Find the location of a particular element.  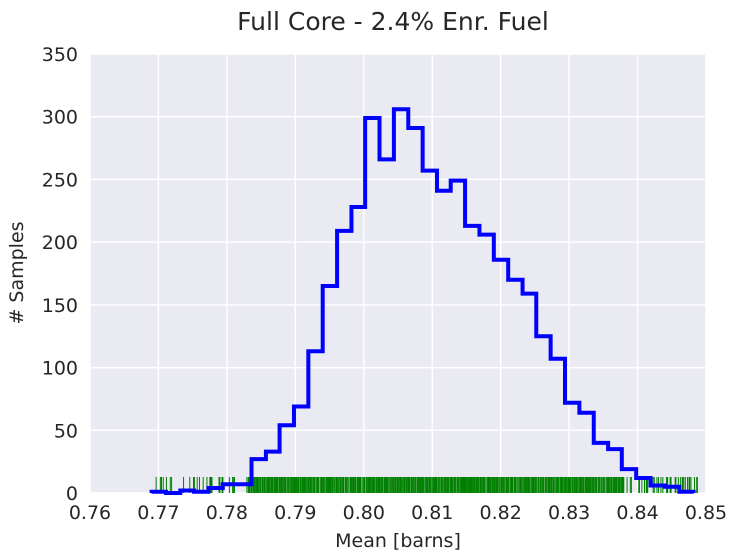

y-tick-label: 250 is located at coordinates (60, 180).